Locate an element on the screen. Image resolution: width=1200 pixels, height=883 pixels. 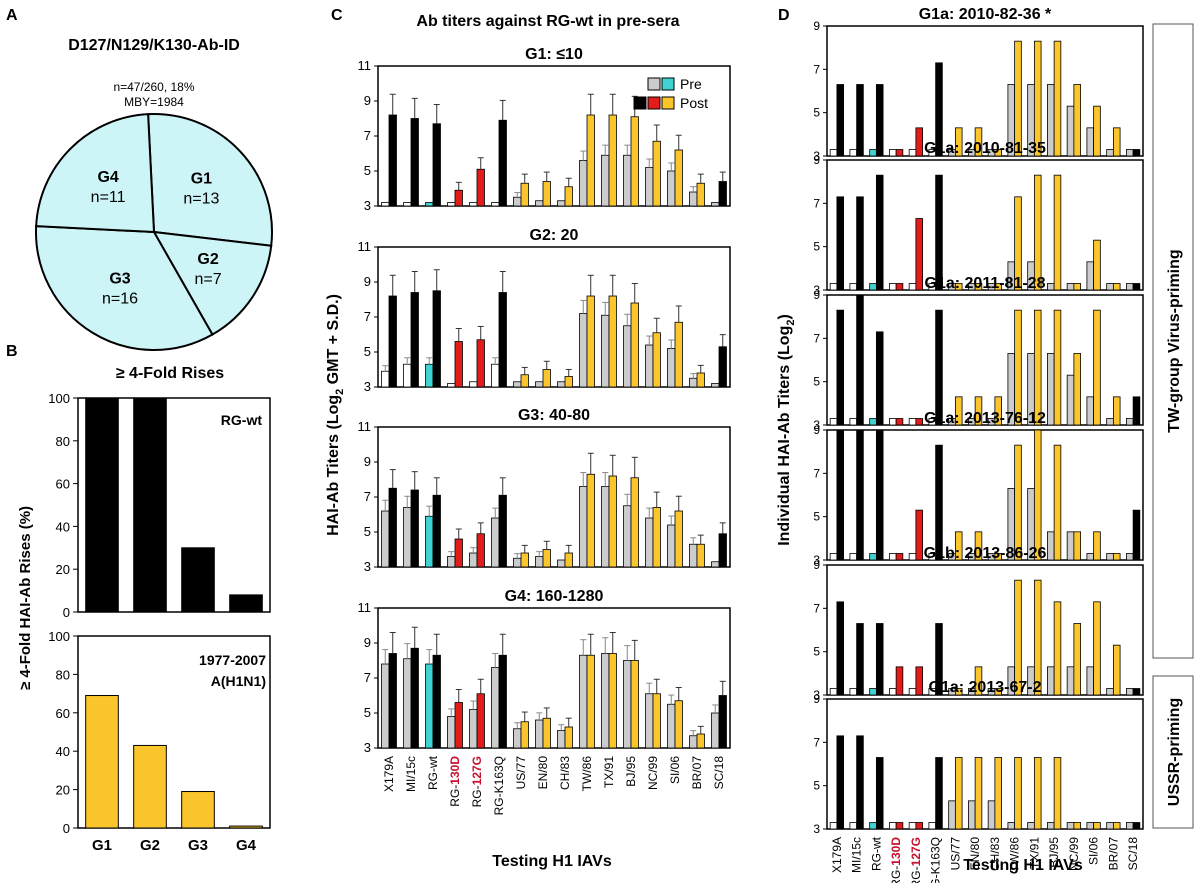
x-tick-label: SC/18 is located at coordinates (1133, 854).